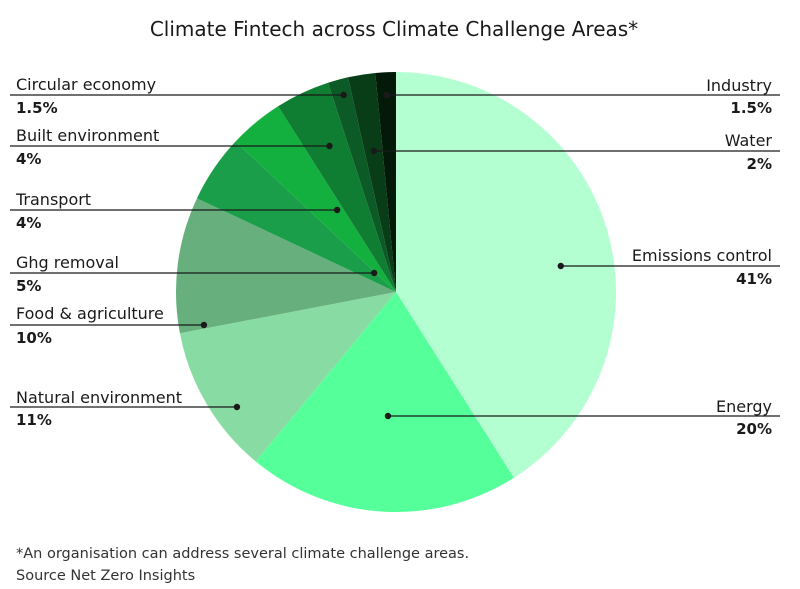 The width and height of the screenshot is (800, 589). Describe the element at coordinates (237, 407) in the screenshot. I see `leader-dot-natural-environment` at that location.